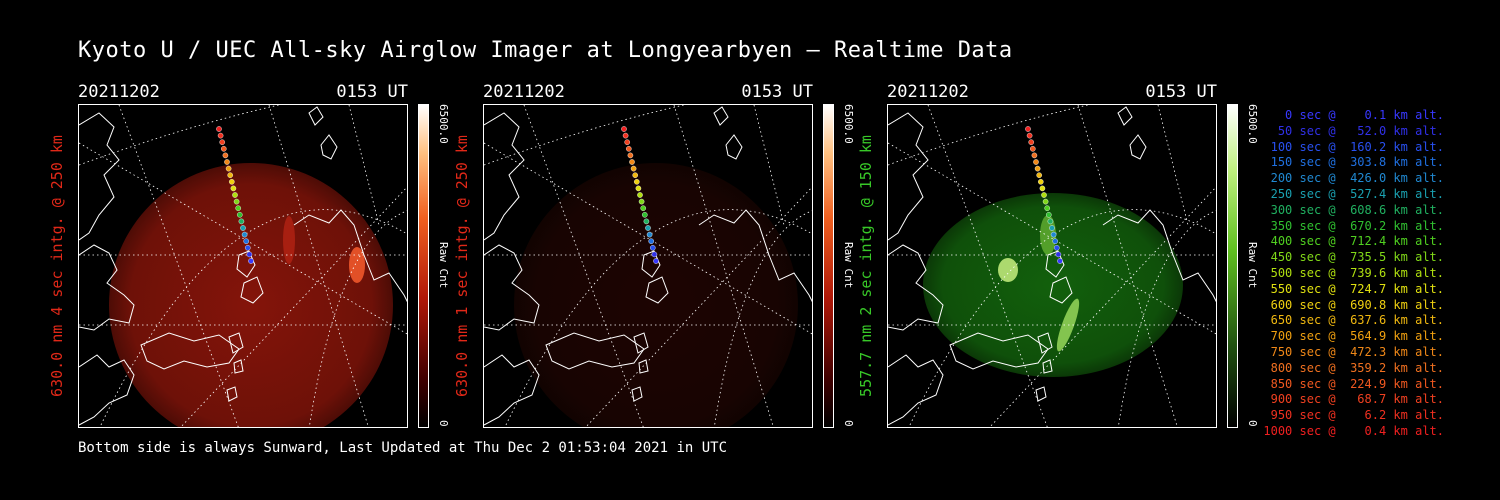 The height and width of the screenshot is (500, 1500). I want to click on panel-wavelength-label: 630.0 nm 4 sec intg. @ 250 km, so click(57, 266).